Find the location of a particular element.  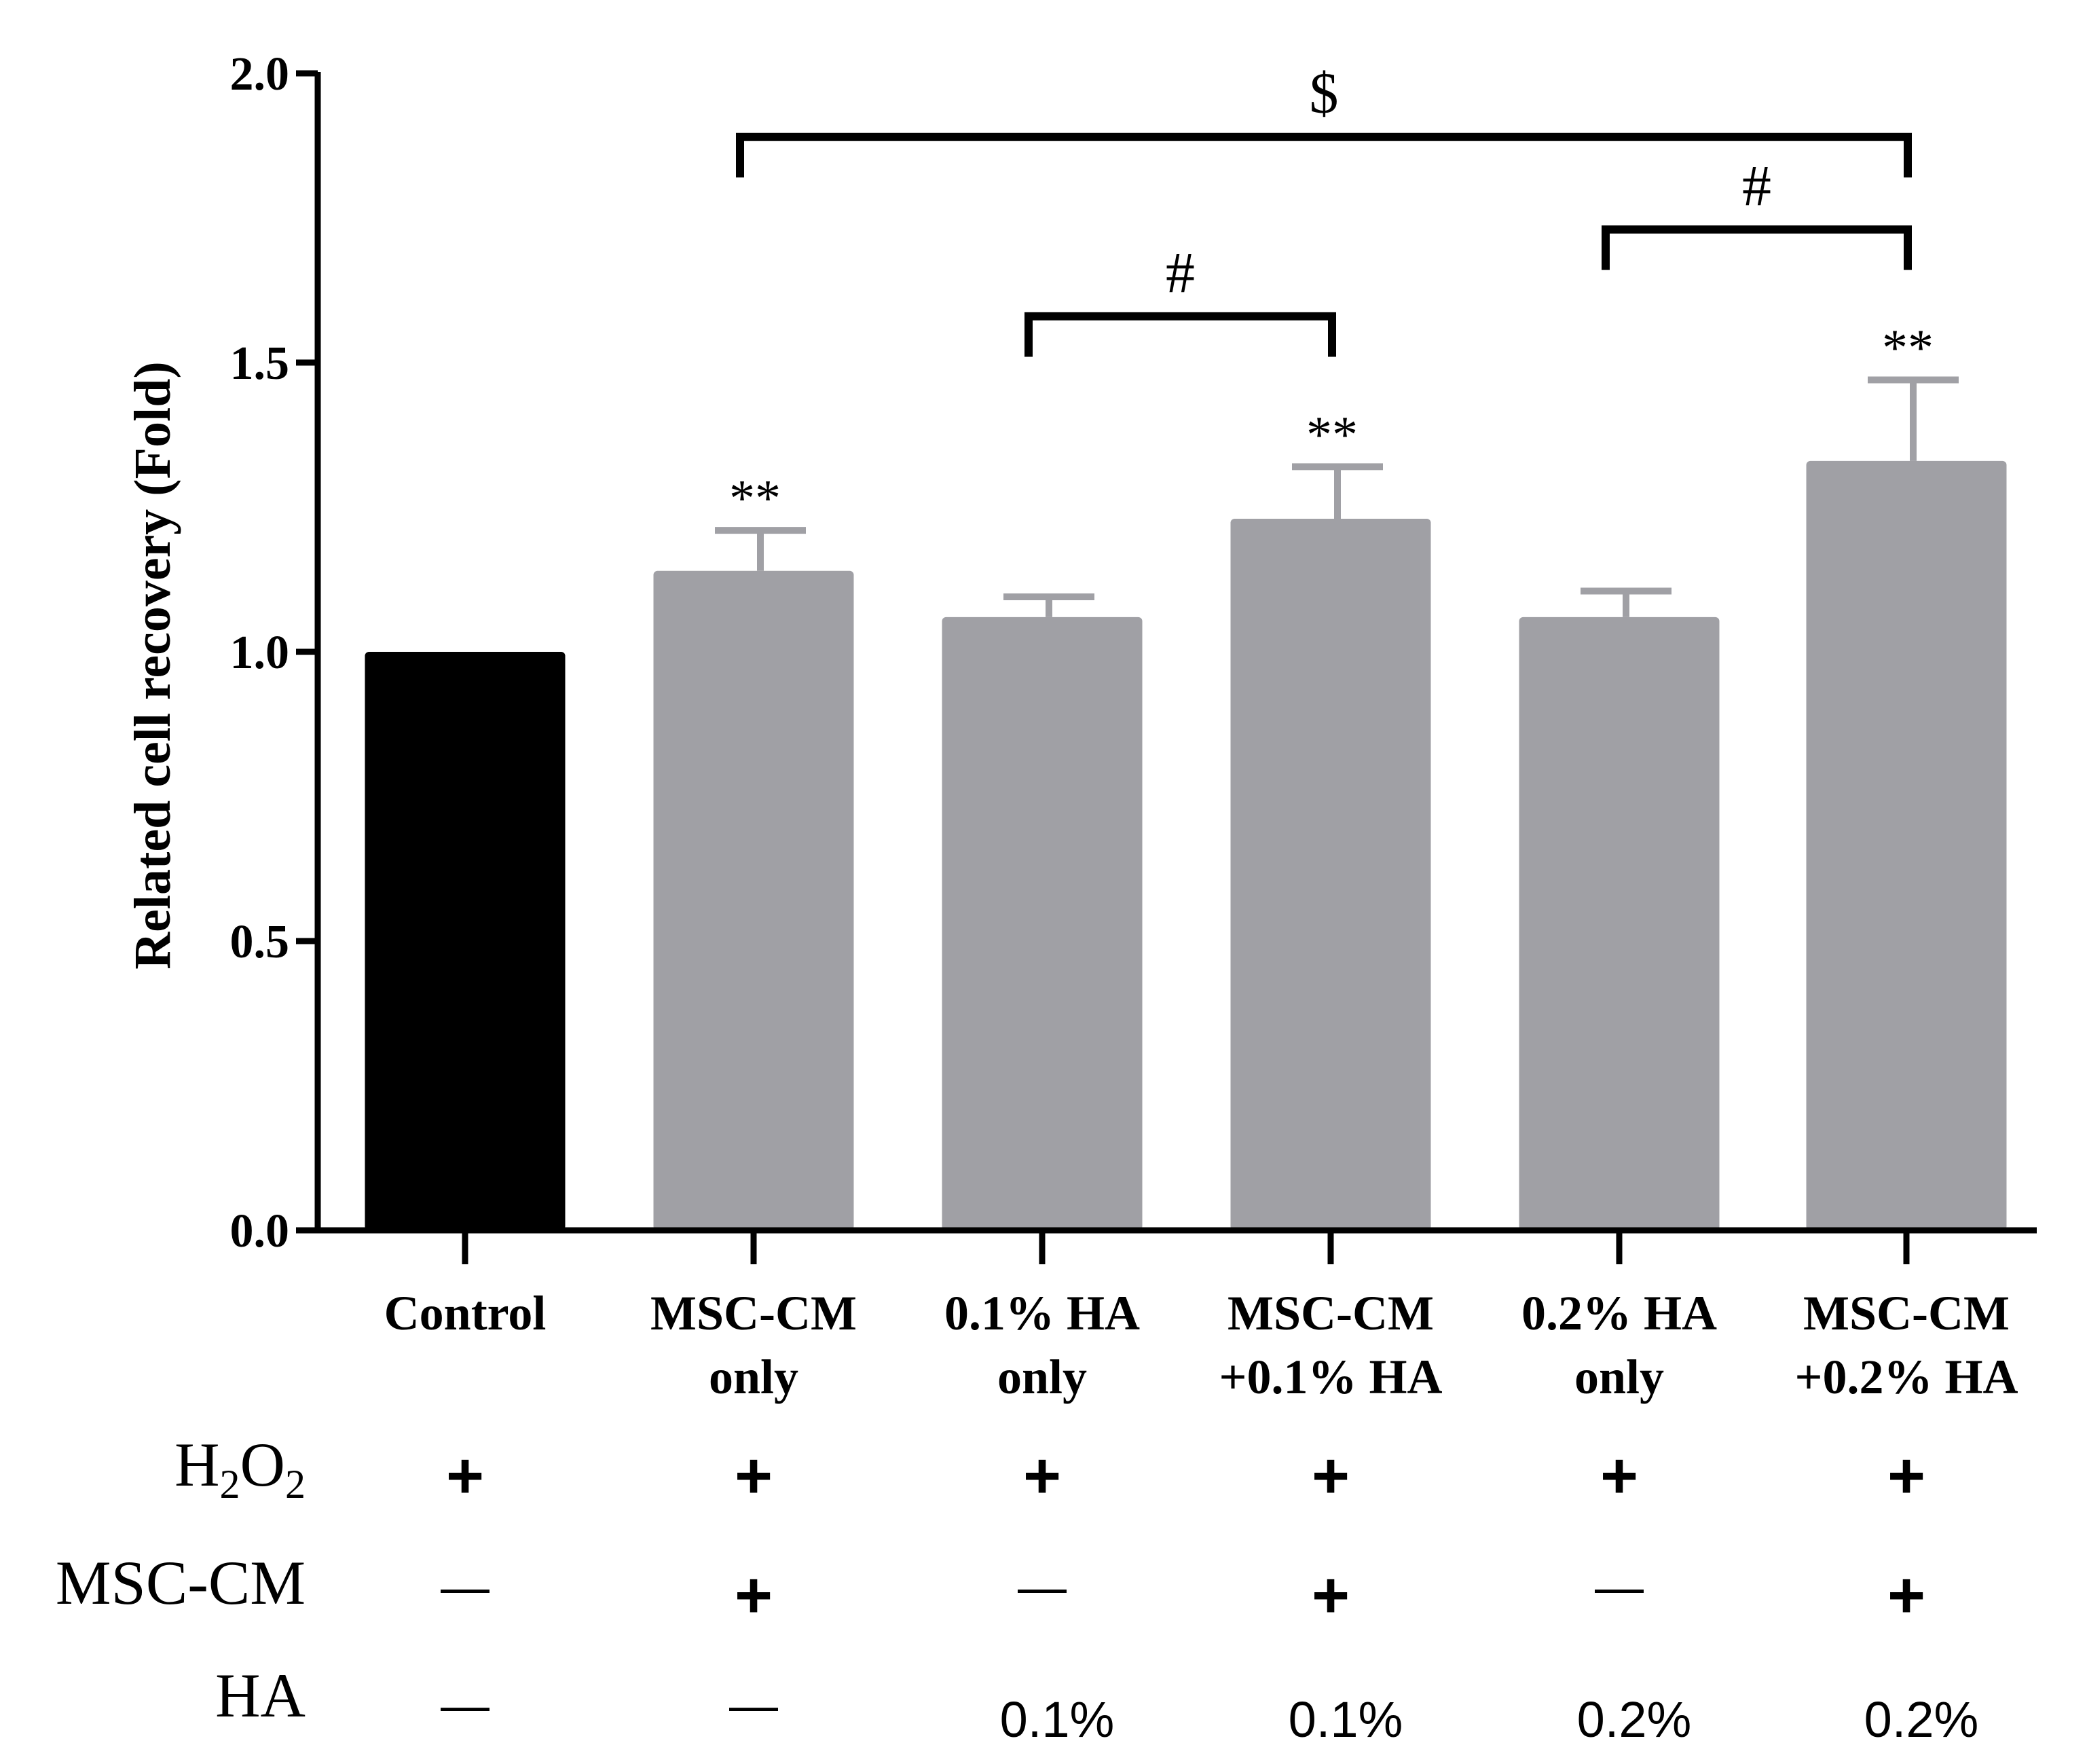

h2o2-o: O is located at coordinates (262, 1464).